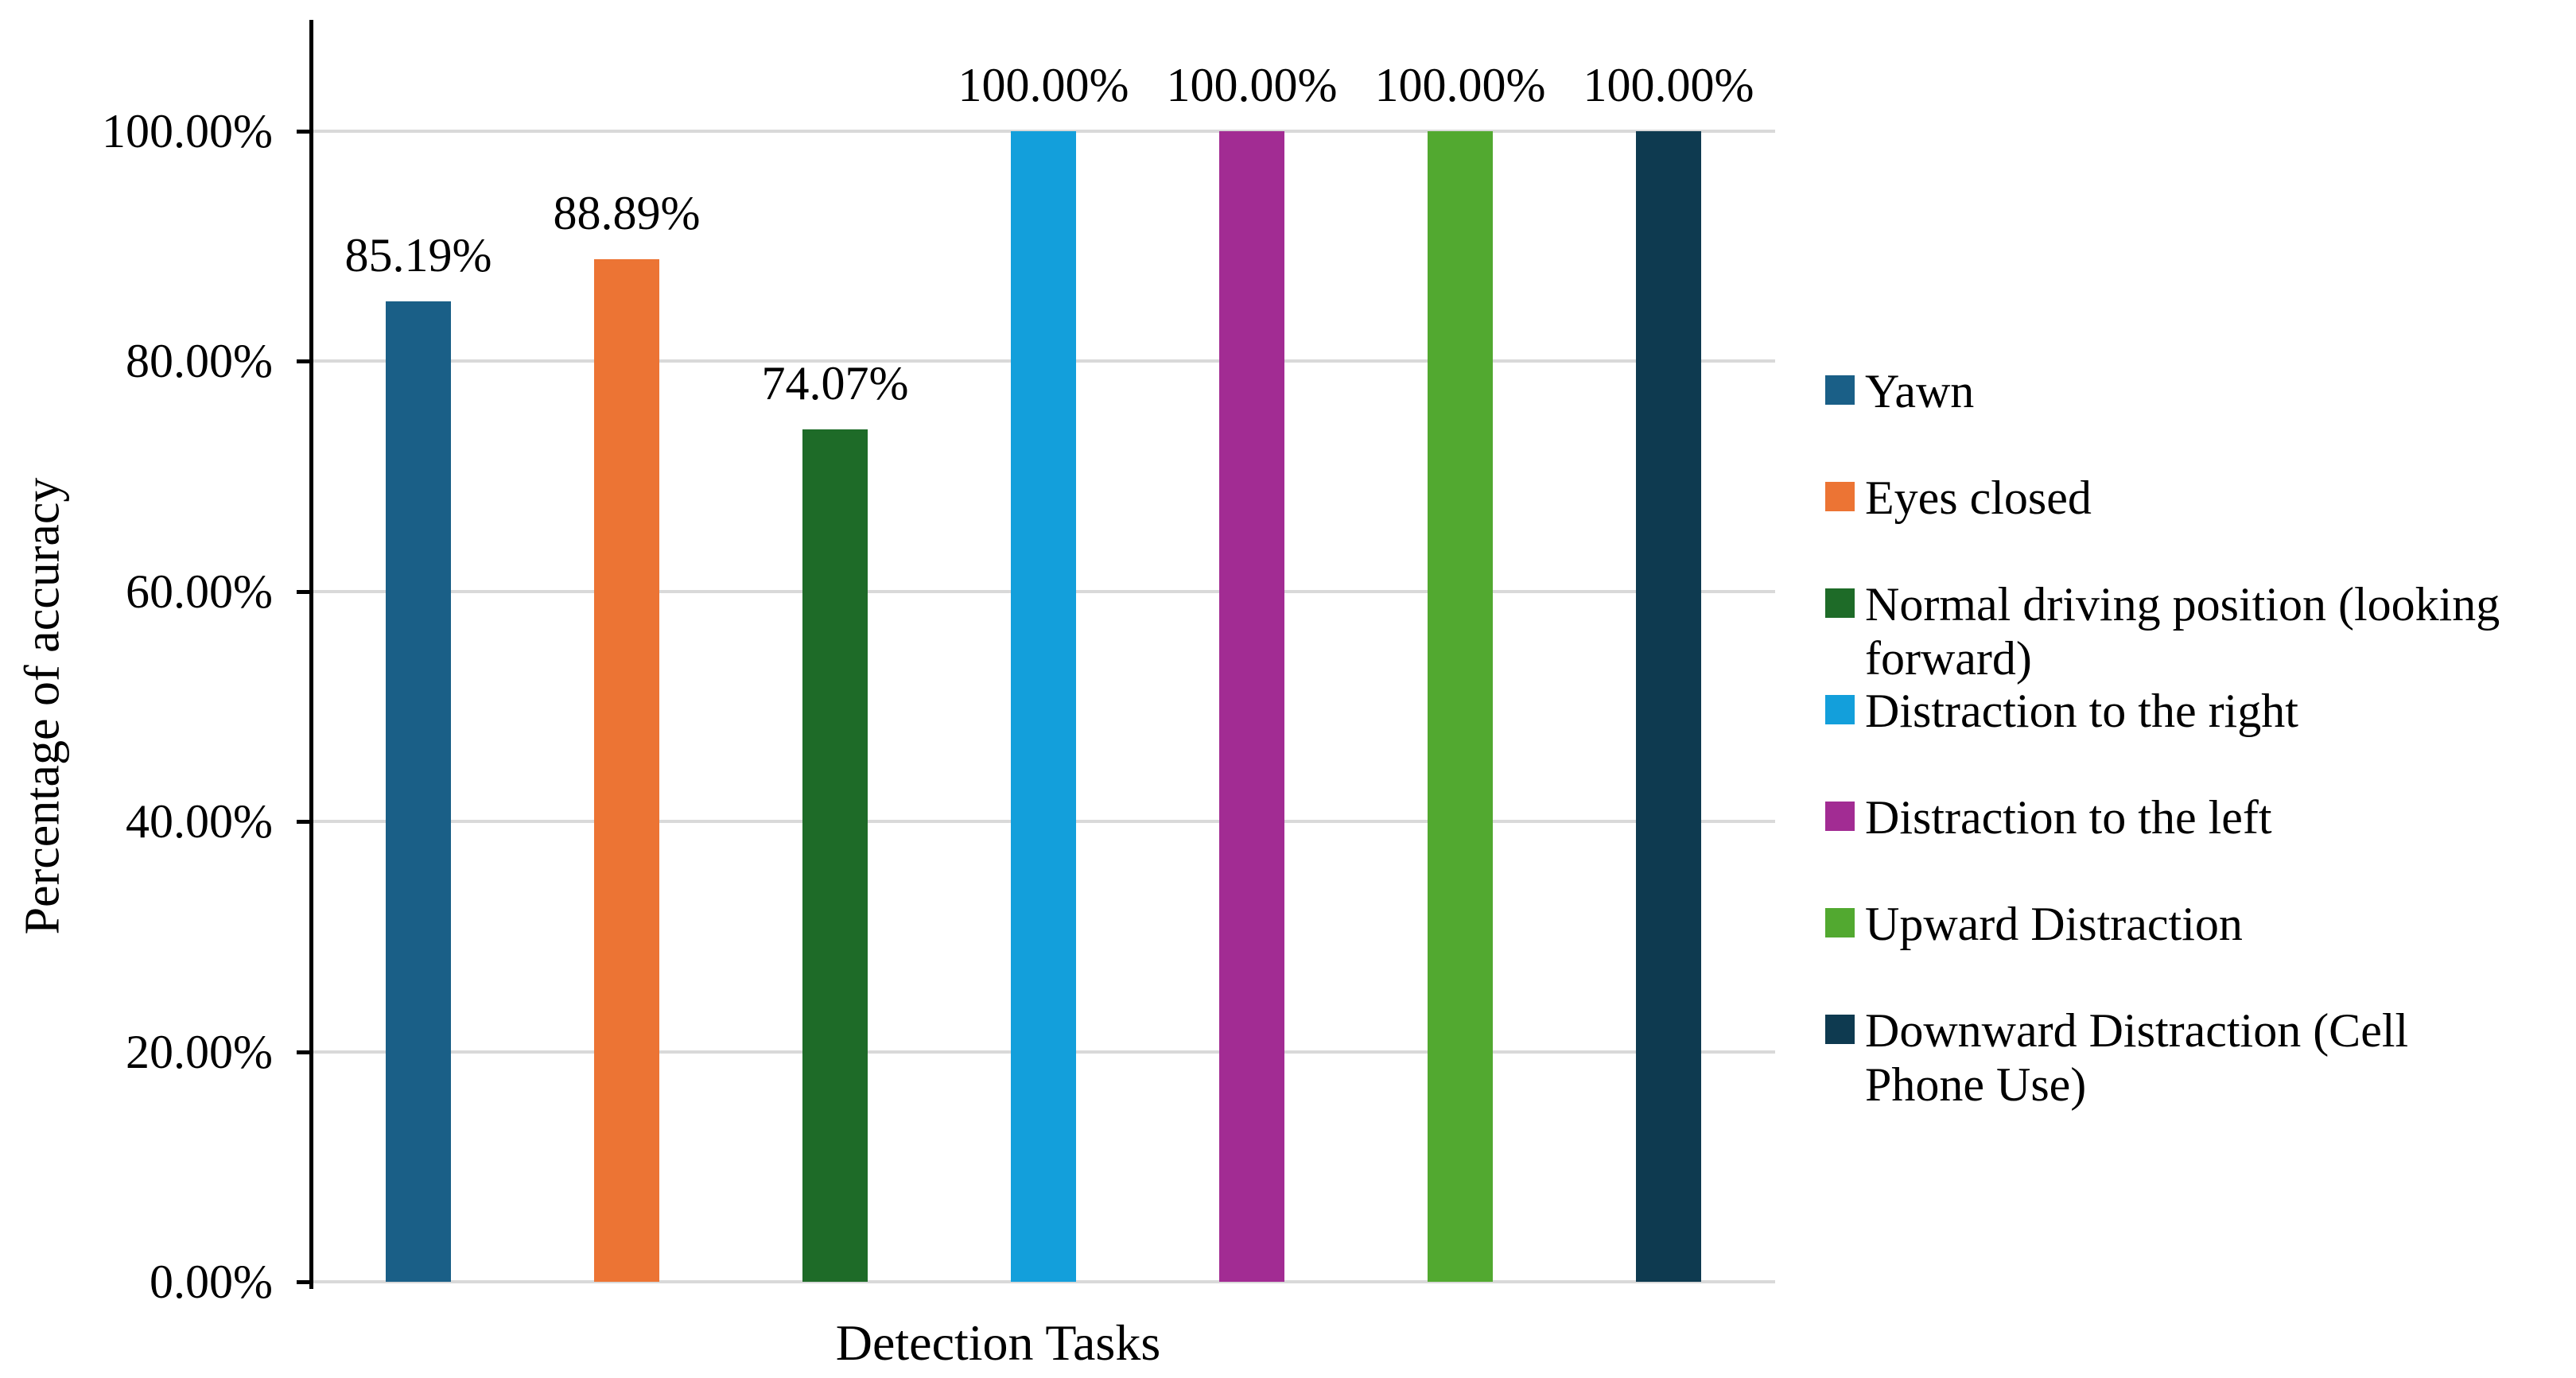  What do you see at coordinates (199, 361) in the screenshot?
I see `y-tick-label: 80.00%` at bounding box center [199, 361].